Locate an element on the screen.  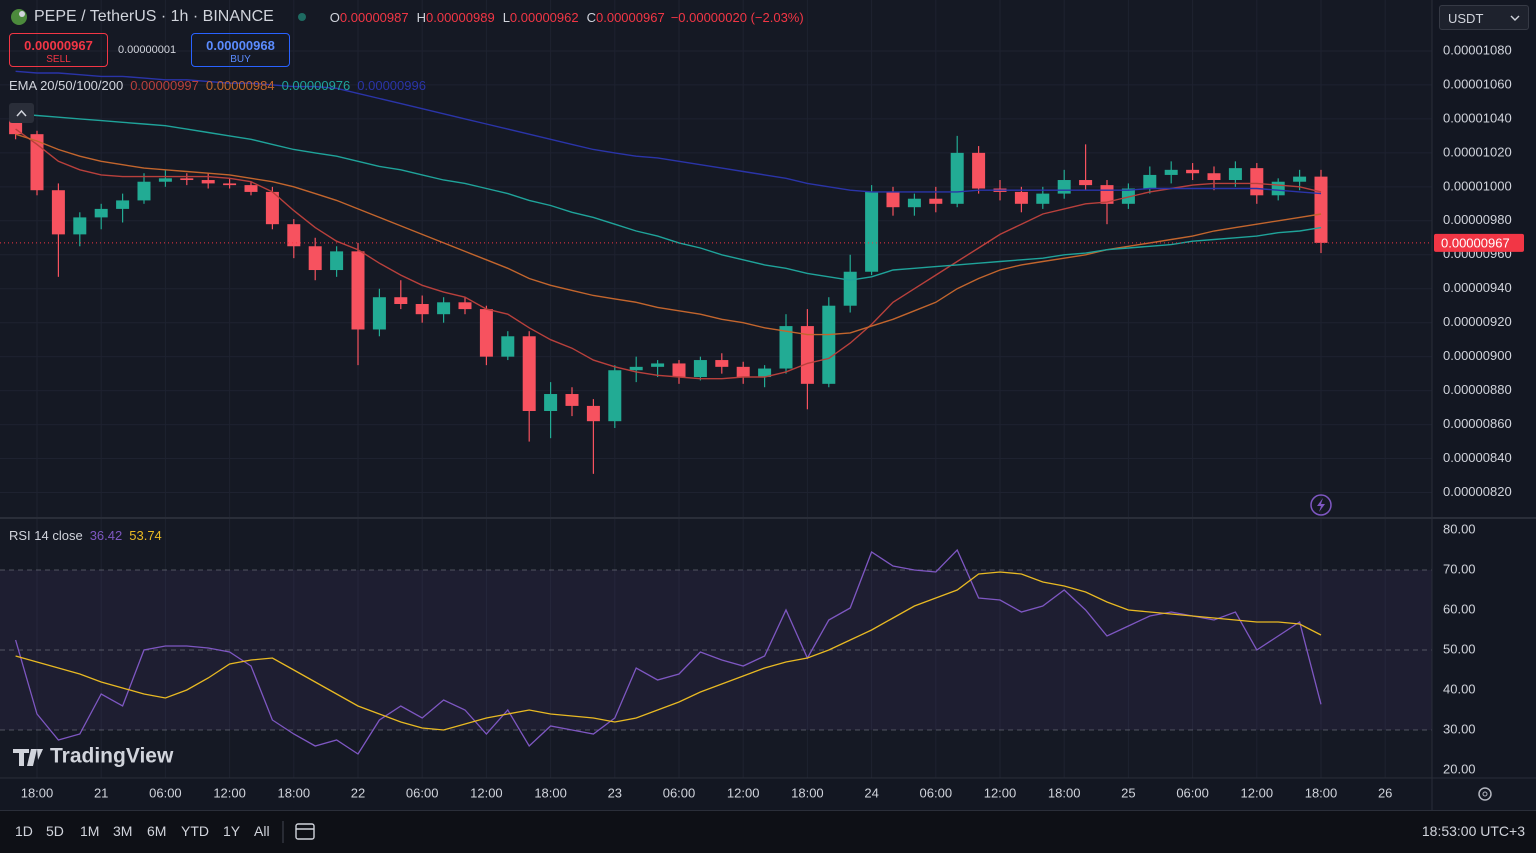
settings-icon is located at coordinates (1485, 794).